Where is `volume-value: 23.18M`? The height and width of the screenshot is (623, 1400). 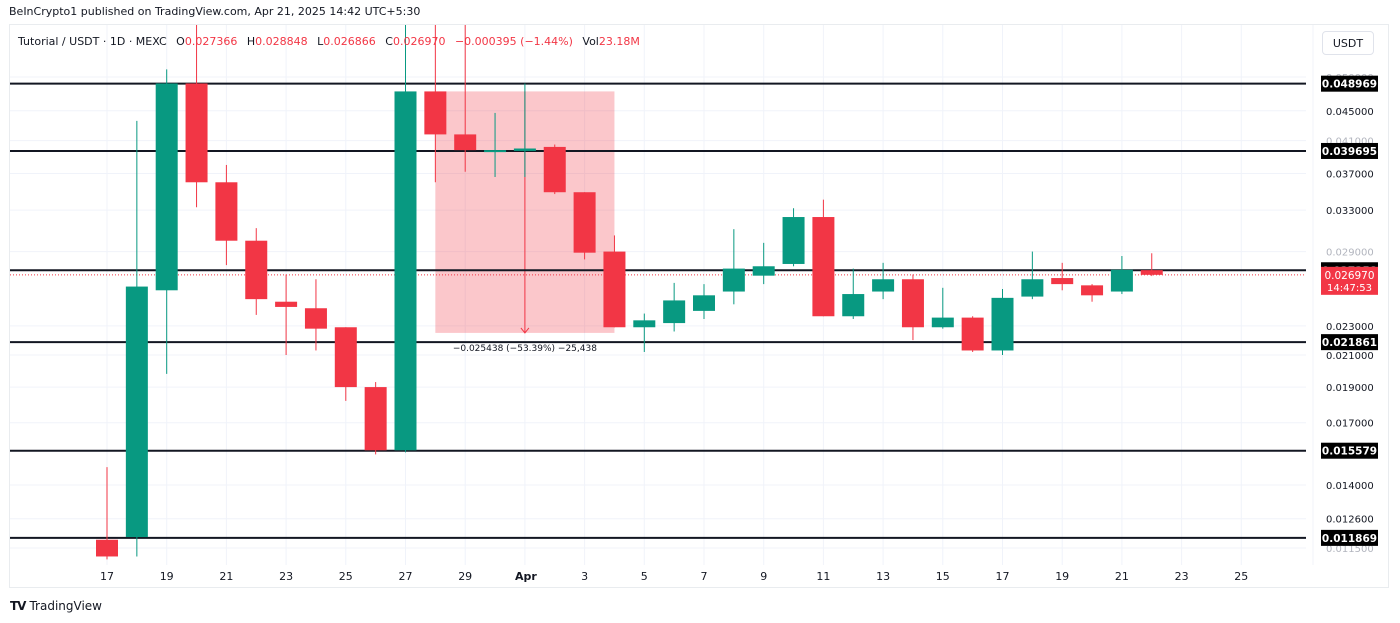 volume-value: 23.18M is located at coordinates (619, 41).